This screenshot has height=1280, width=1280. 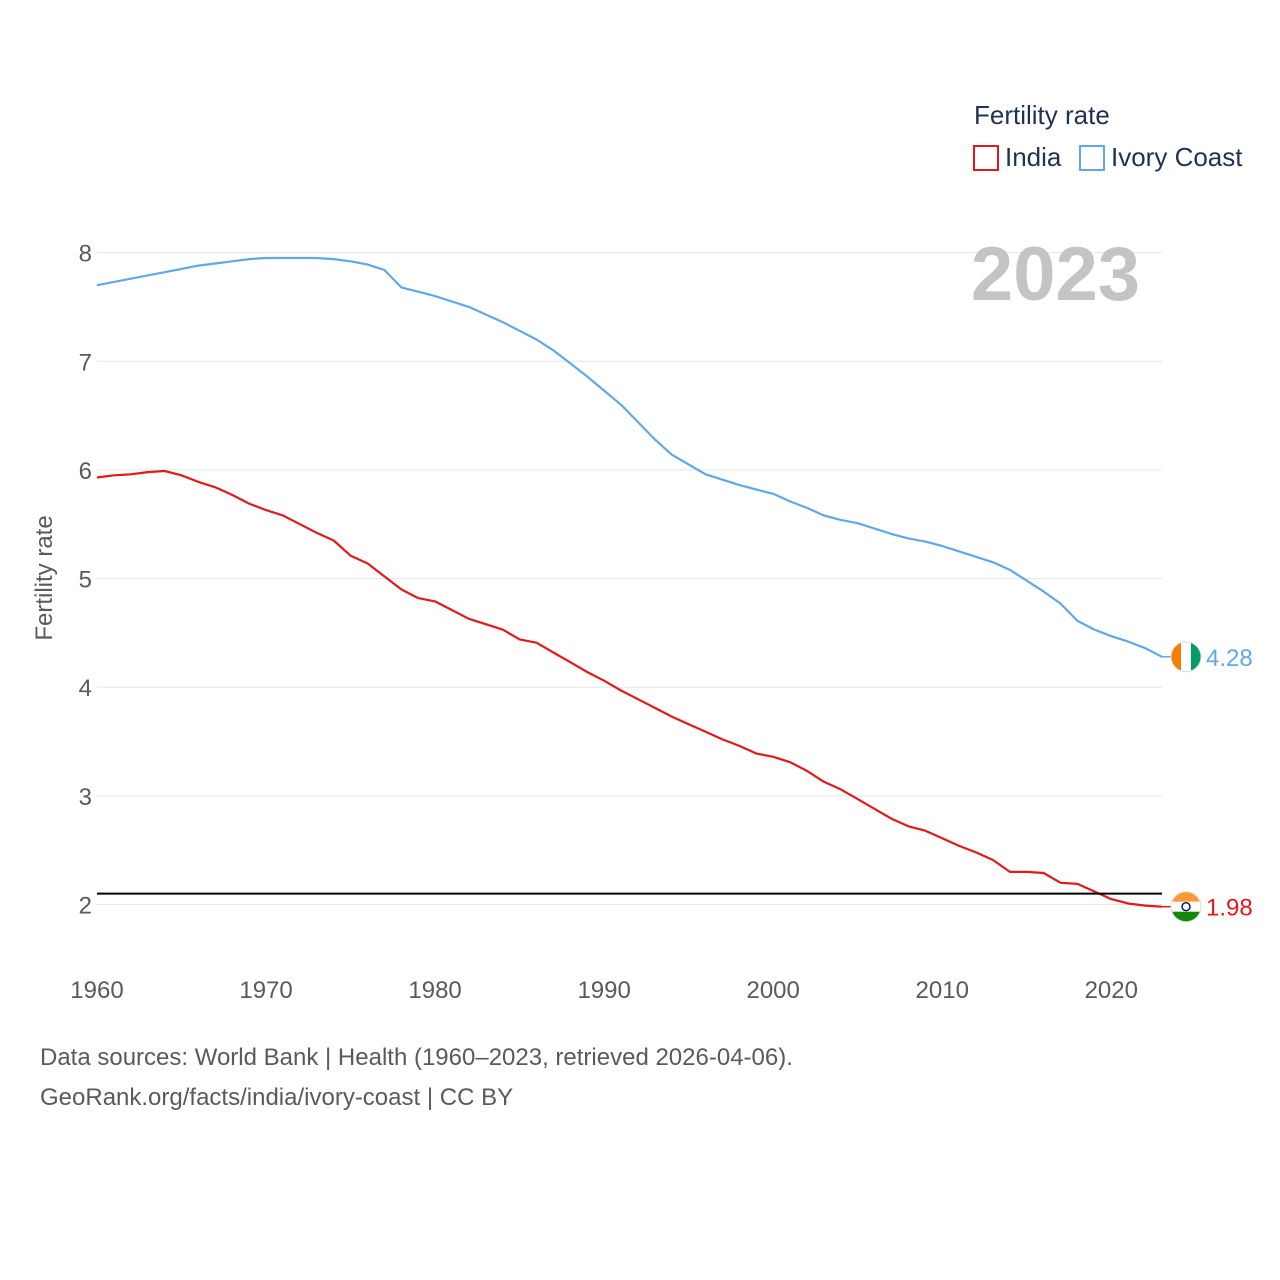 I want to click on india-flag, so click(x=1186, y=906).